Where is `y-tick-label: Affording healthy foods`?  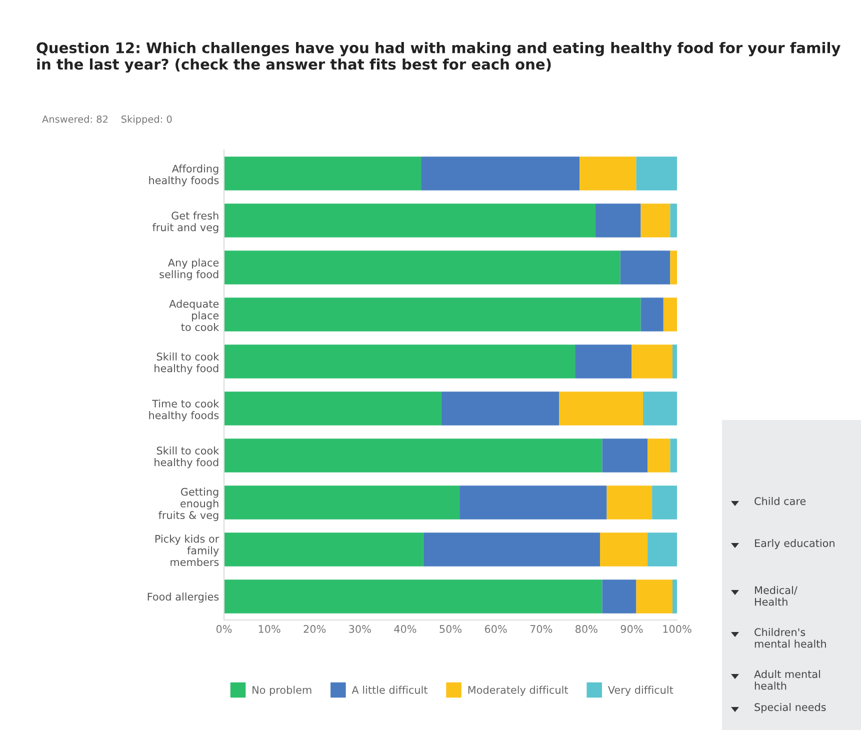 y-tick-label: Affording healthy foods is located at coordinates (184, 175).